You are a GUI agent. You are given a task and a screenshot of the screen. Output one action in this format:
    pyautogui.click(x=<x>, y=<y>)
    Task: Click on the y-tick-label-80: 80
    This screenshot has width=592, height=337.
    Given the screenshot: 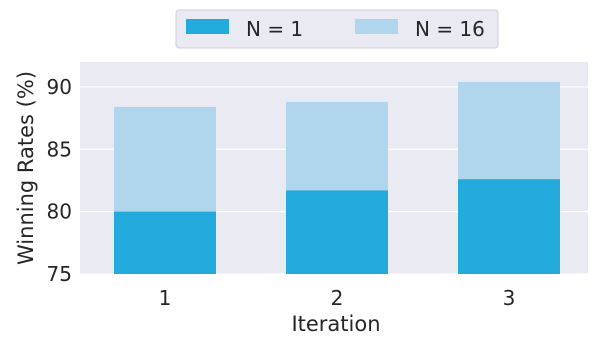 What is the action you would take?
    pyautogui.click(x=59, y=212)
    